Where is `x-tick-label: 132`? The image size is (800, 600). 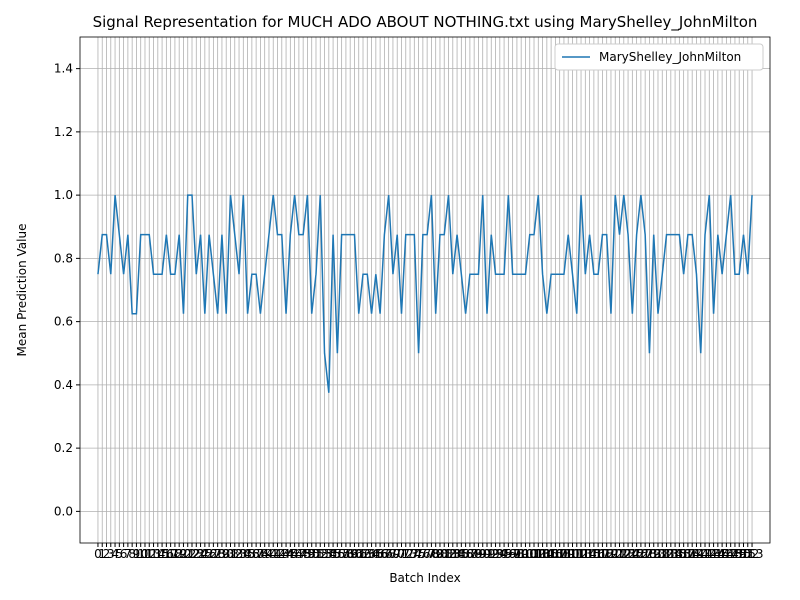
x-tick-label: 132 is located at coordinates (662, 554).